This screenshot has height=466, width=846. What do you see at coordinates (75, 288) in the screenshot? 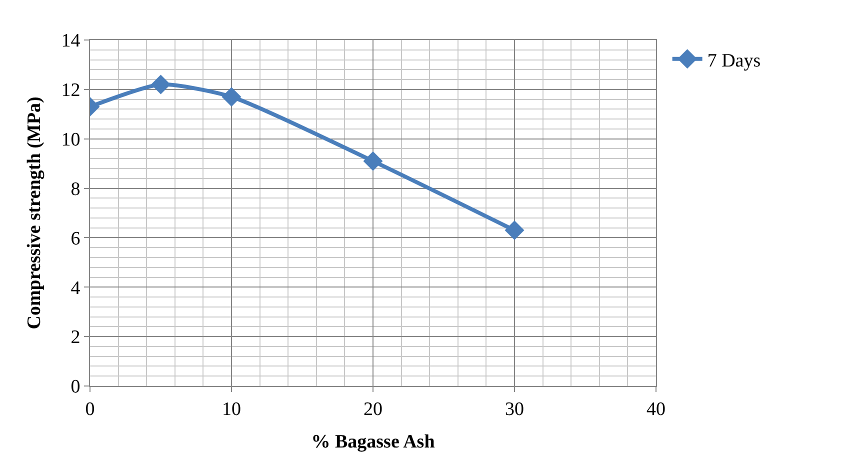
I see `y-tick-label: 4` at bounding box center [75, 288].